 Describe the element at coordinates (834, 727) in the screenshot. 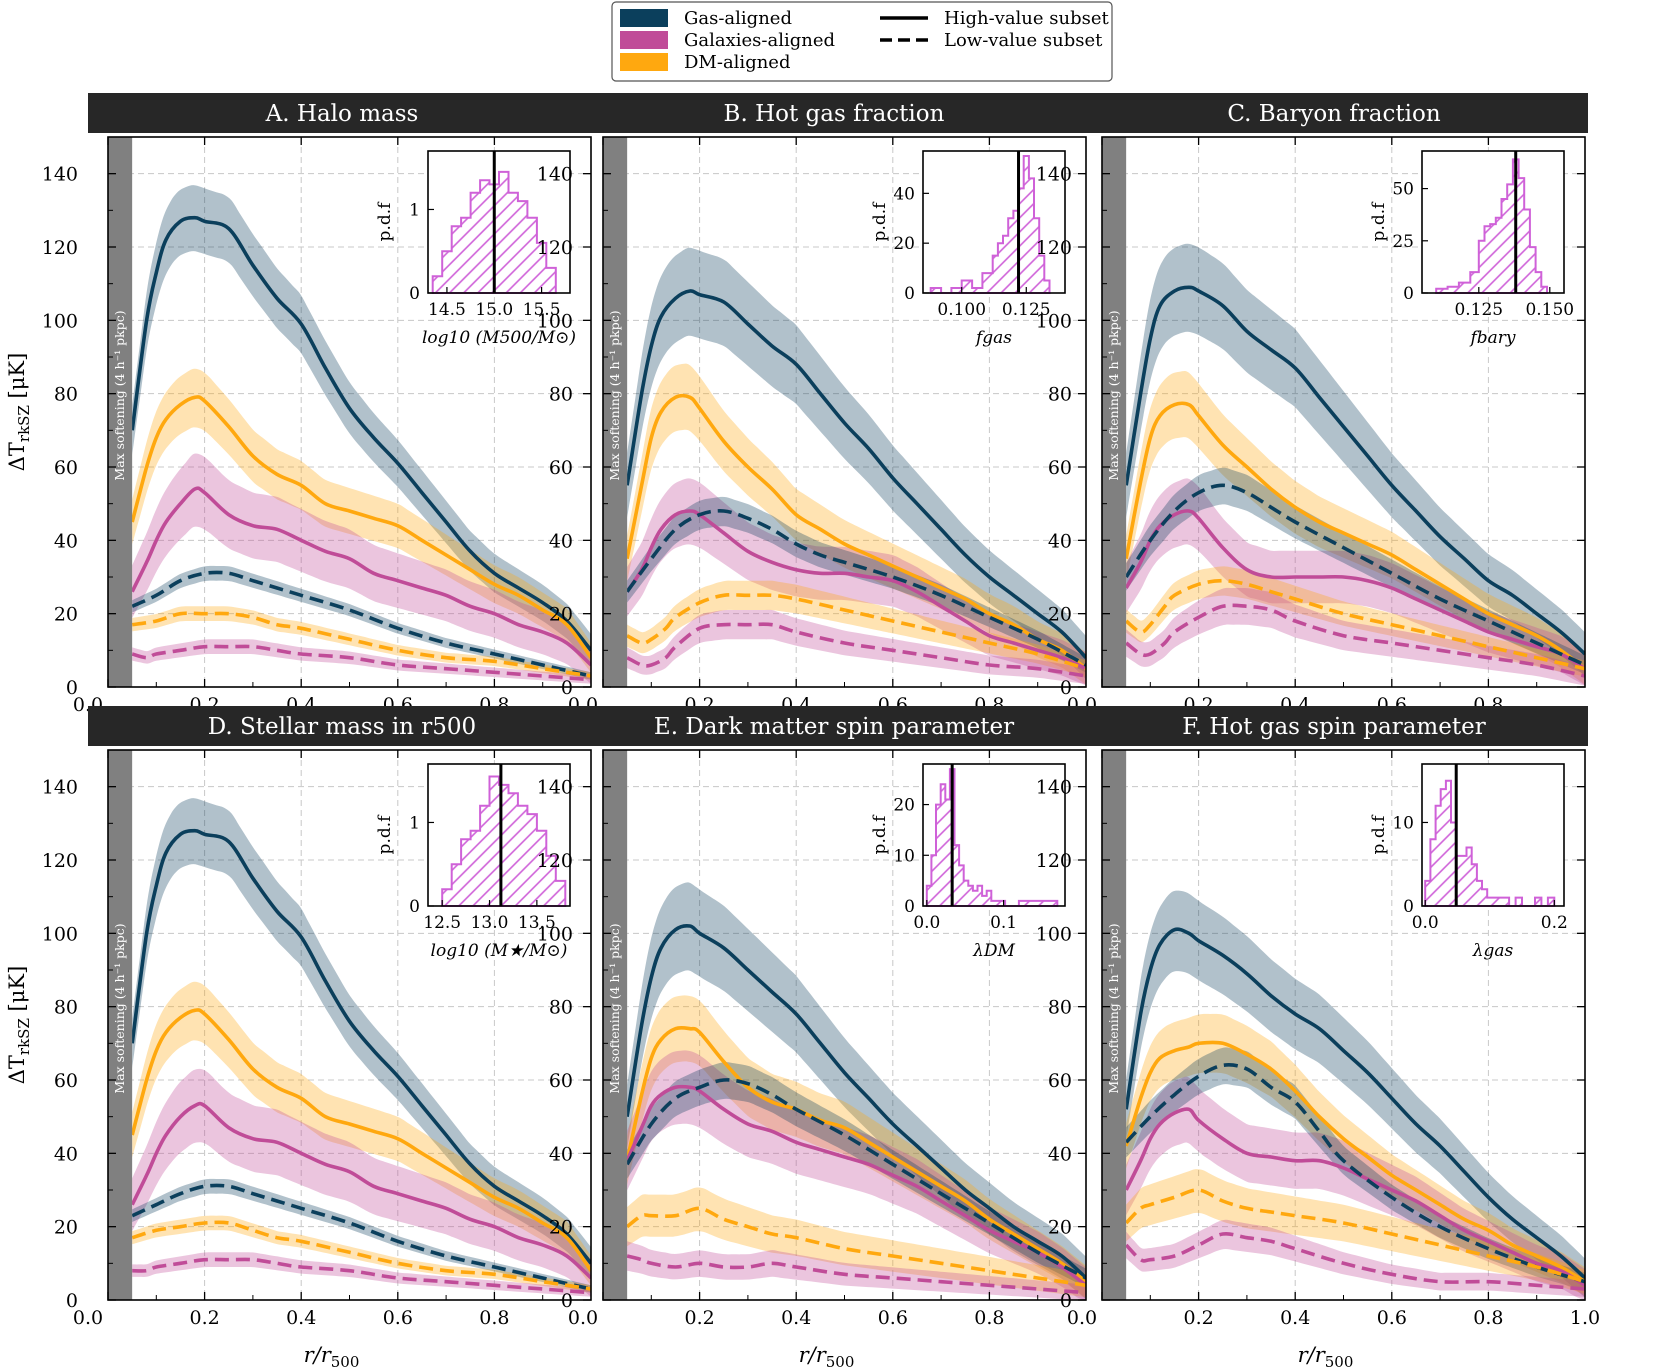

I see `panel-title: E. Dark matter spin parameter` at that location.